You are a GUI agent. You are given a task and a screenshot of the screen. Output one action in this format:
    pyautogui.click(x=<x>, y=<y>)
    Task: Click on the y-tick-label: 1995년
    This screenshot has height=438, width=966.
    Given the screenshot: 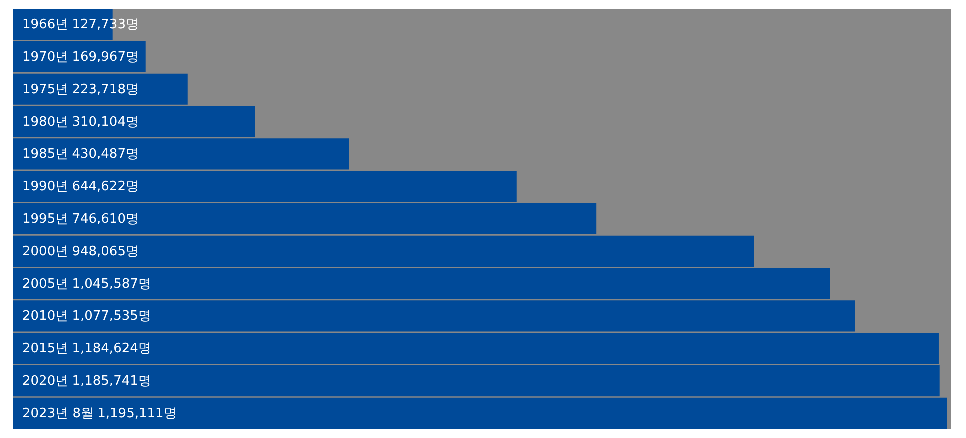 What is the action you would take?
    pyautogui.click(x=45, y=219)
    